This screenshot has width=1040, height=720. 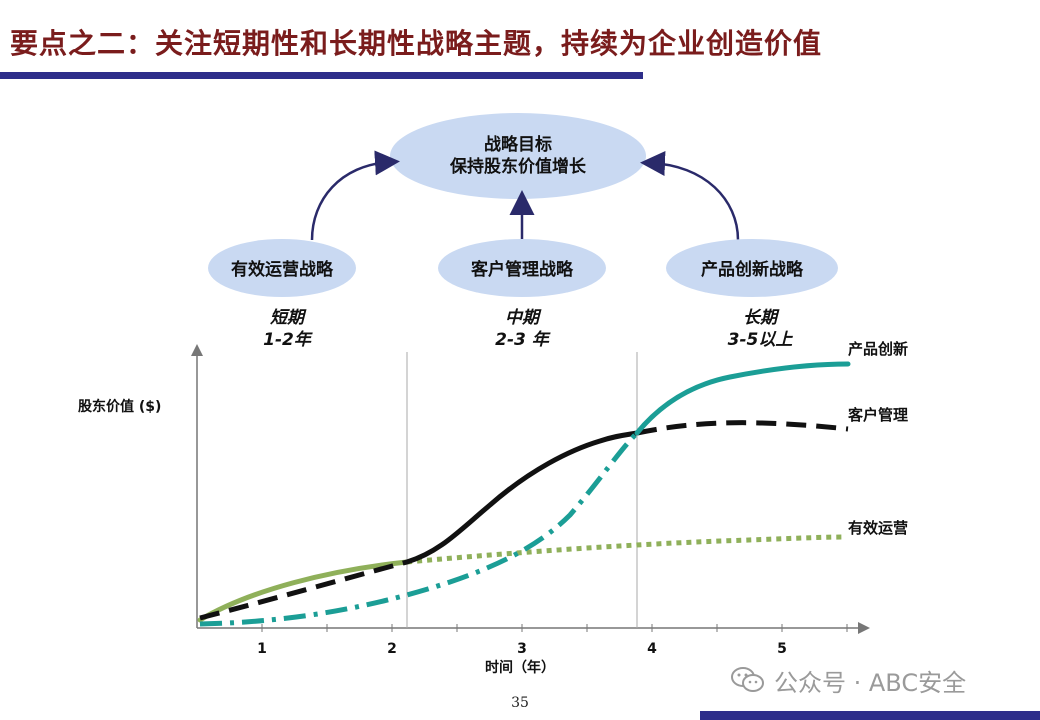 I want to click on customer-curve-dashed-early, so click(x=303, y=590).